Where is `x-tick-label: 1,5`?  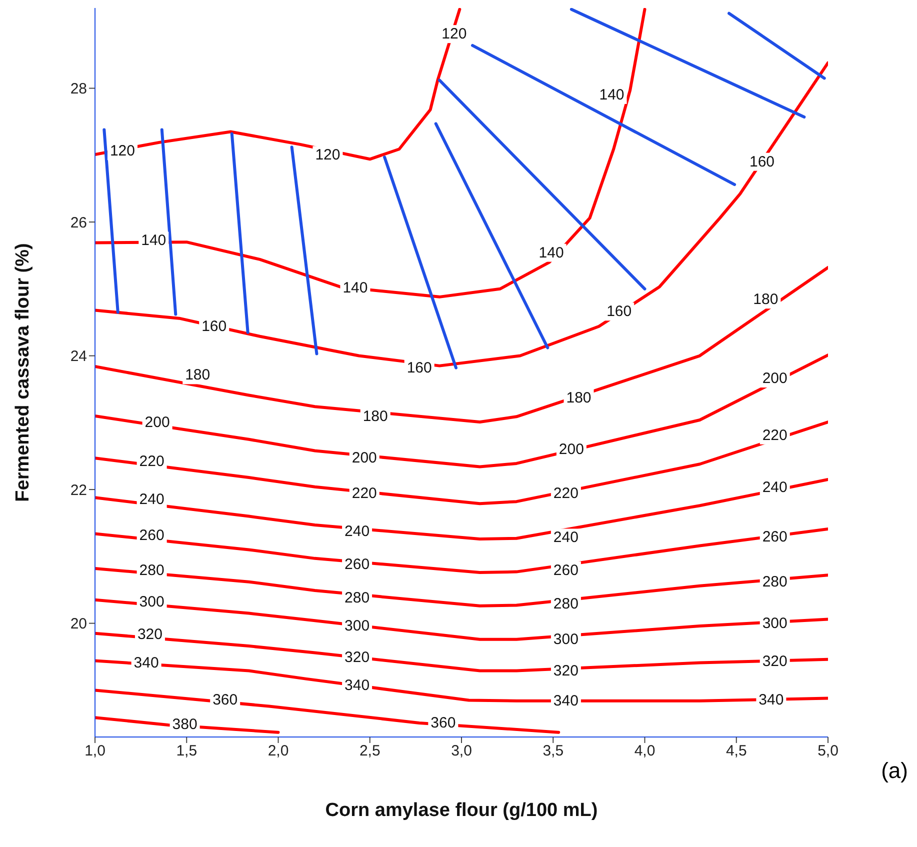
x-tick-label: 1,5 is located at coordinates (187, 751).